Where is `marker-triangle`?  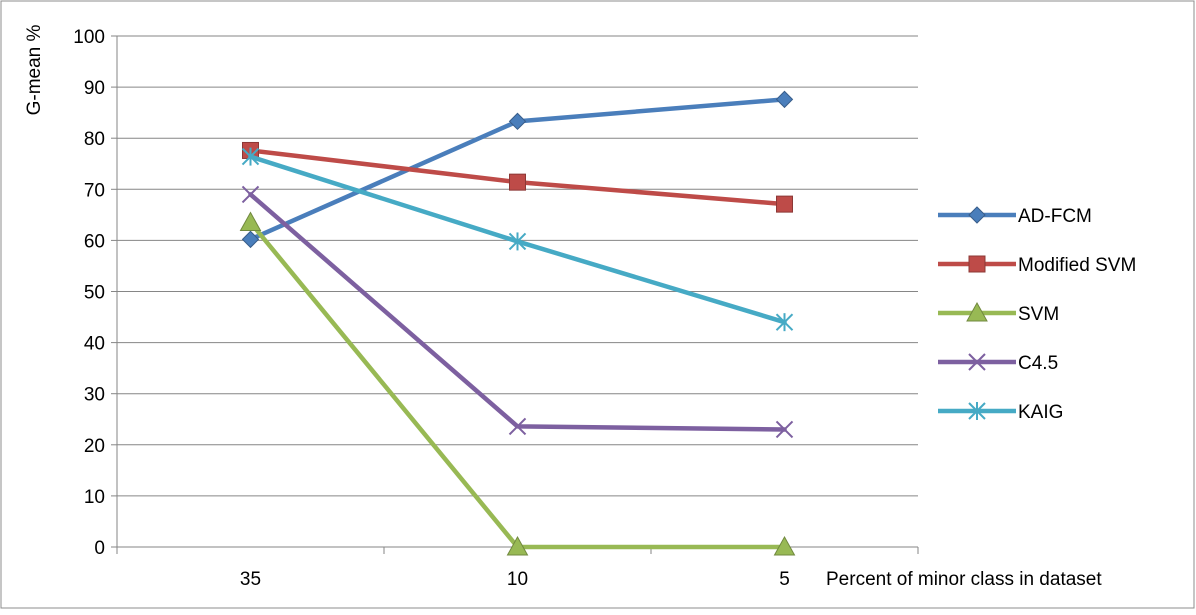
marker-triangle is located at coordinates (977, 311).